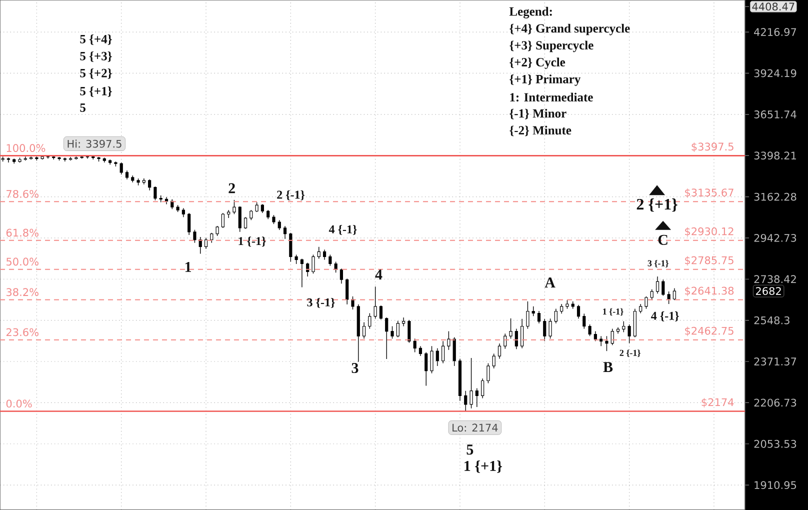  Describe the element at coordinates (551, 97) in the screenshot. I see `annotation: 1: Intermediate` at that location.